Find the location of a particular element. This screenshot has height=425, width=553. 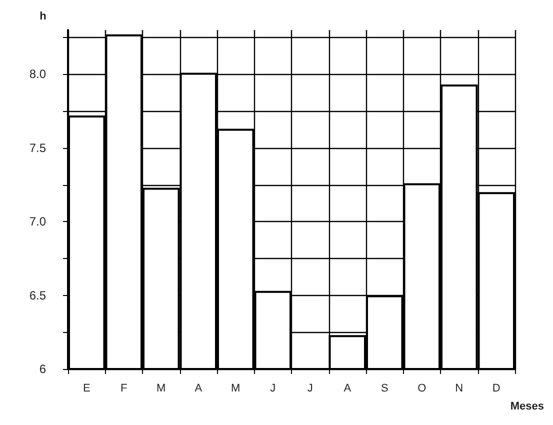

x-tick-label: F is located at coordinates (124, 388).